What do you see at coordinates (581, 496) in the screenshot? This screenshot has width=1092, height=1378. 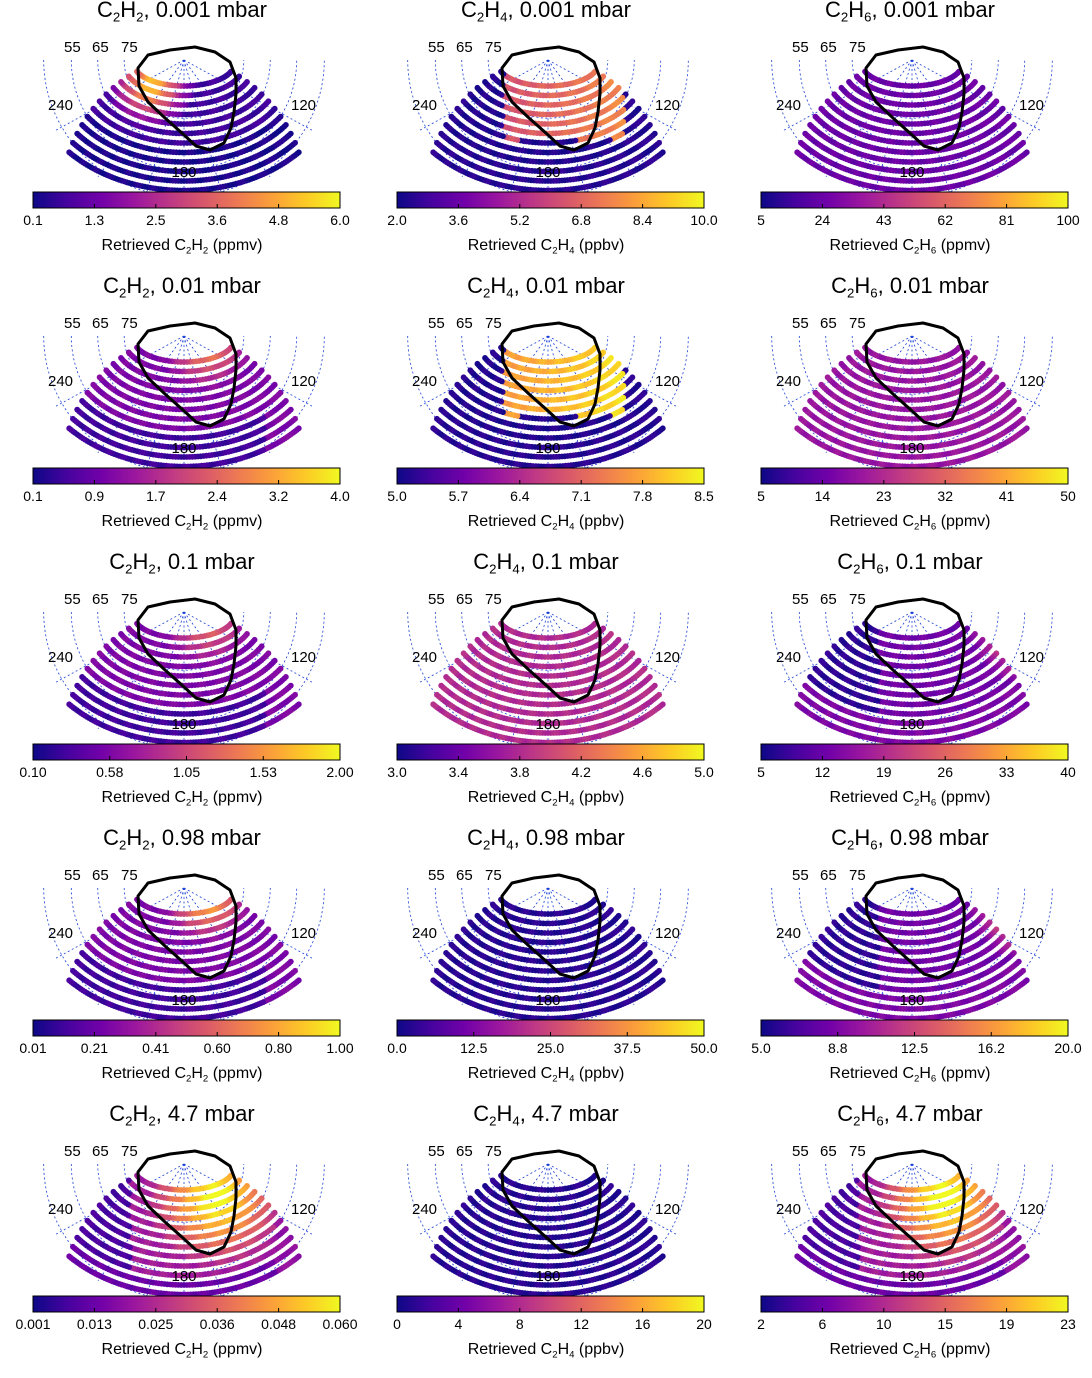 I see `colorbar-tick-label: 7.1` at bounding box center [581, 496].